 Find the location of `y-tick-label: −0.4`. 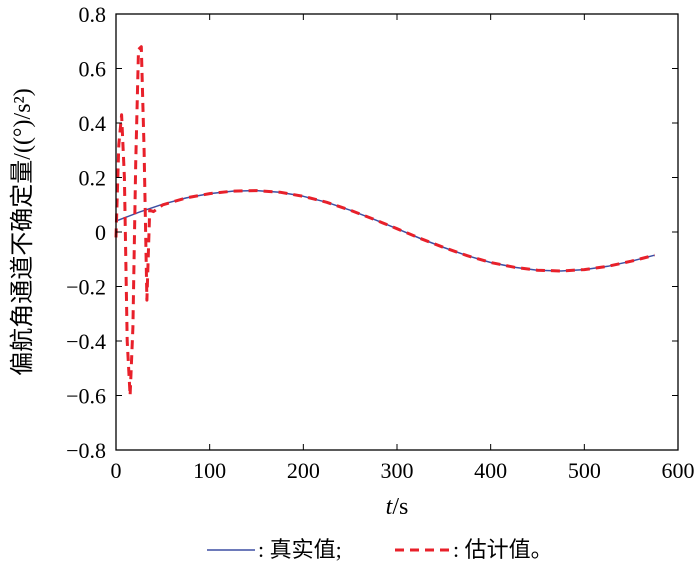

y-tick-label: −0.4 is located at coordinates (86, 341).